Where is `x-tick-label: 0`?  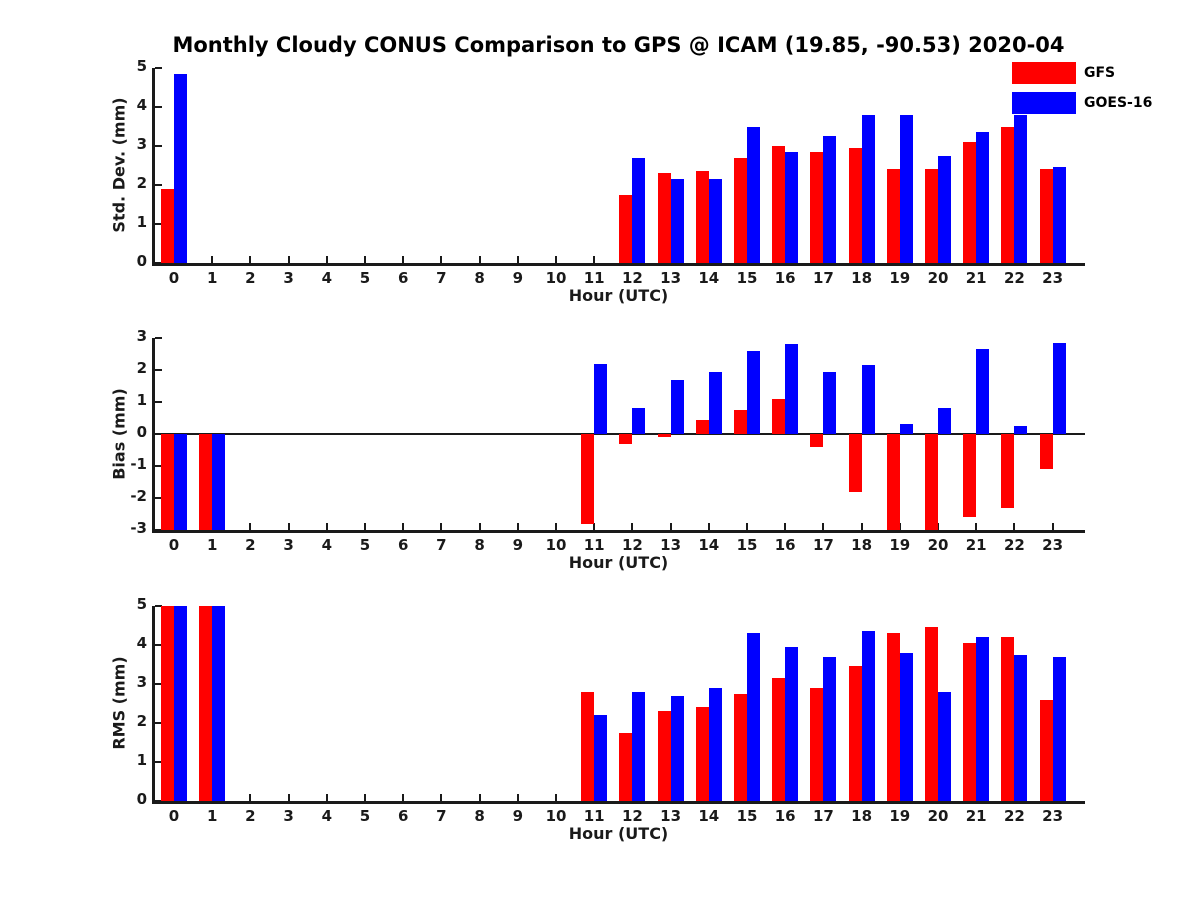
x-tick-label: 0 is located at coordinates (174, 545).